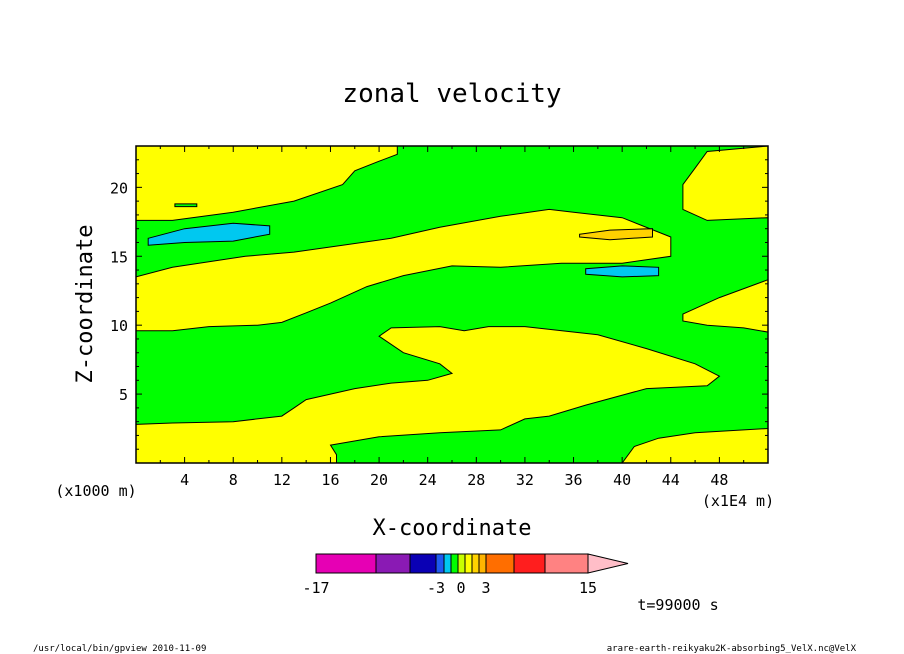 The image size is (904, 654). What do you see at coordinates (671, 480) in the screenshot?
I see `x-tick-label: 44` at bounding box center [671, 480].